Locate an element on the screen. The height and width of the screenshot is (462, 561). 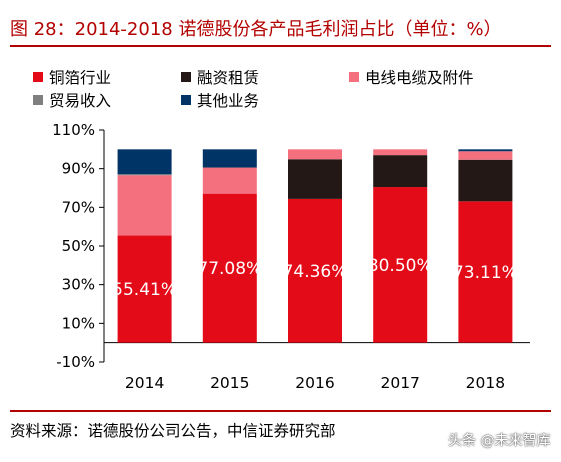
y-tick-label: 90% is located at coordinates (78, 169).